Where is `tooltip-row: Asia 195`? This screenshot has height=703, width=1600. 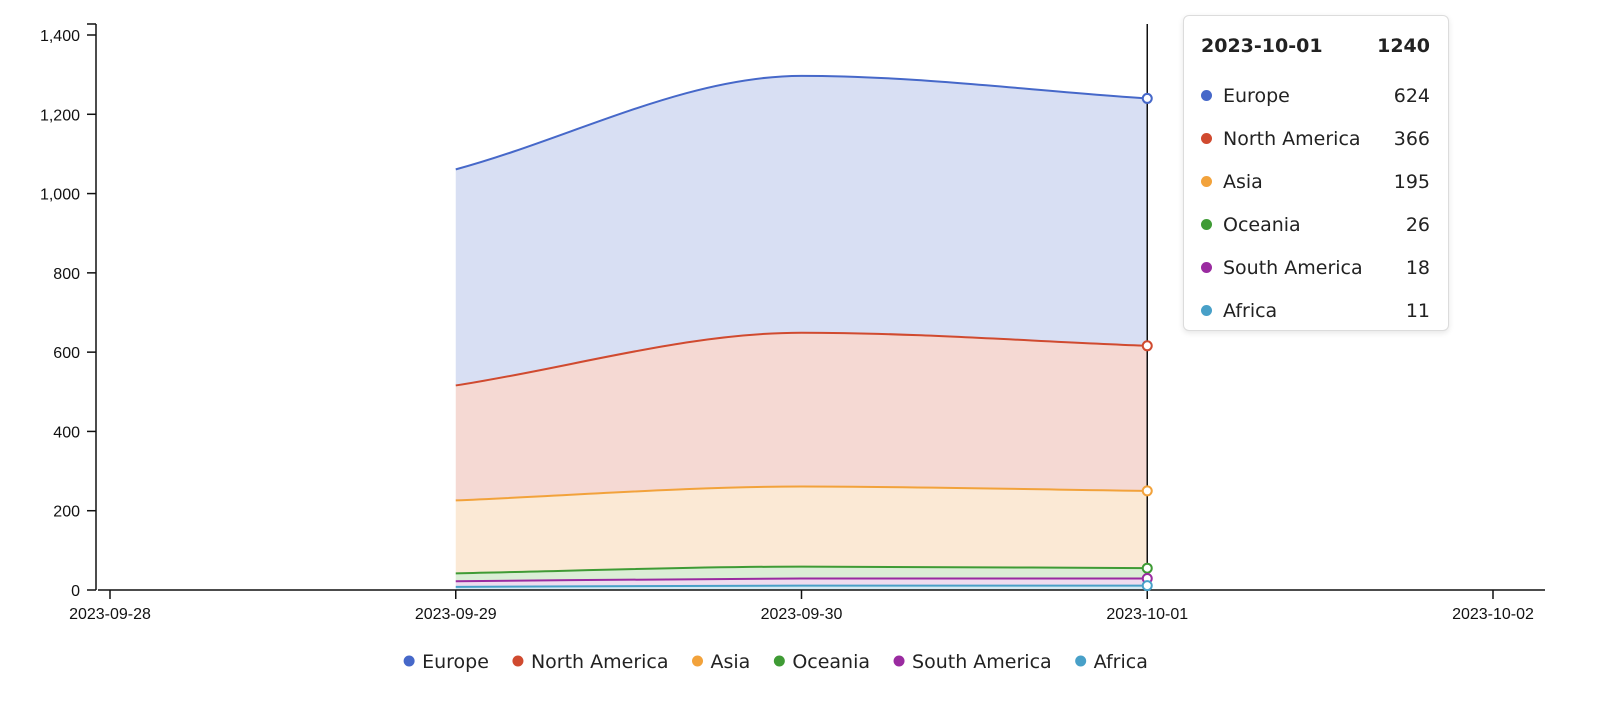 tooltip-row: Asia 195 is located at coordinates (1315, 181).